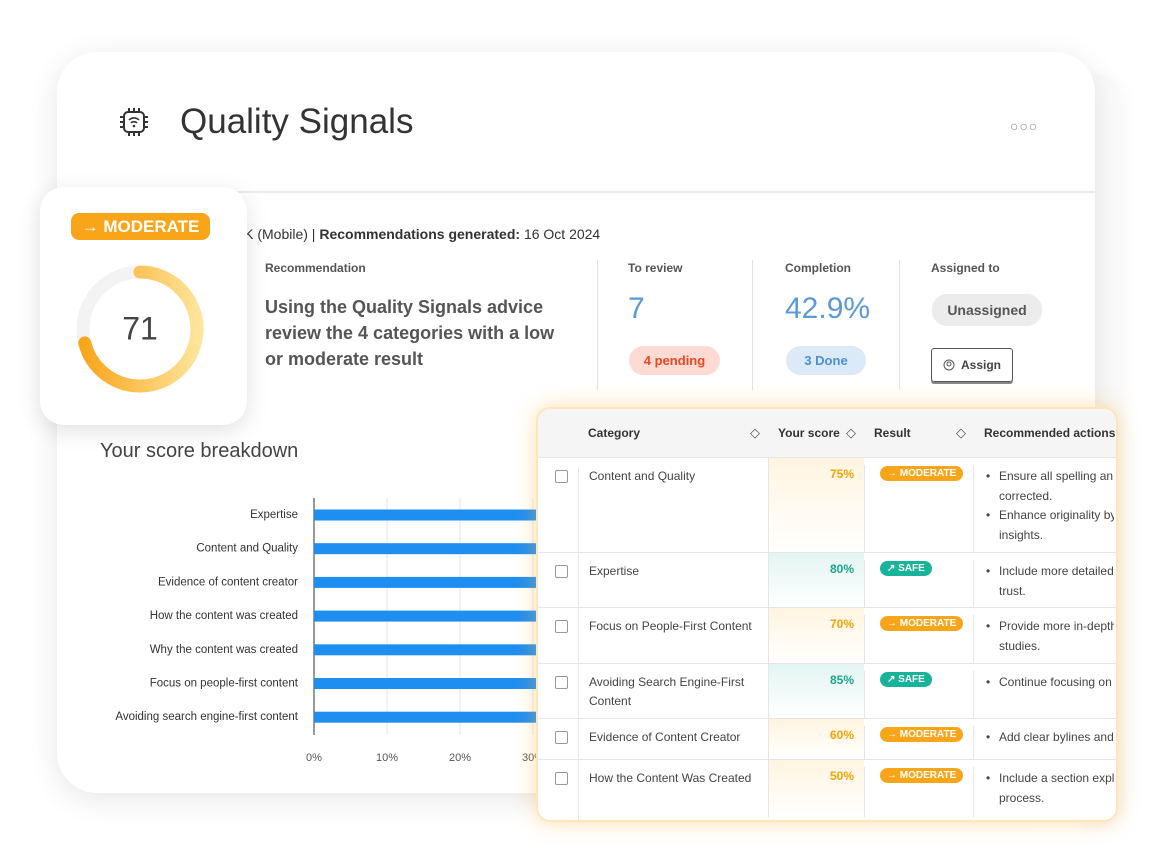 The image size is (1162, 858). I want to click on completion-label: Completion, so click(818, 268).